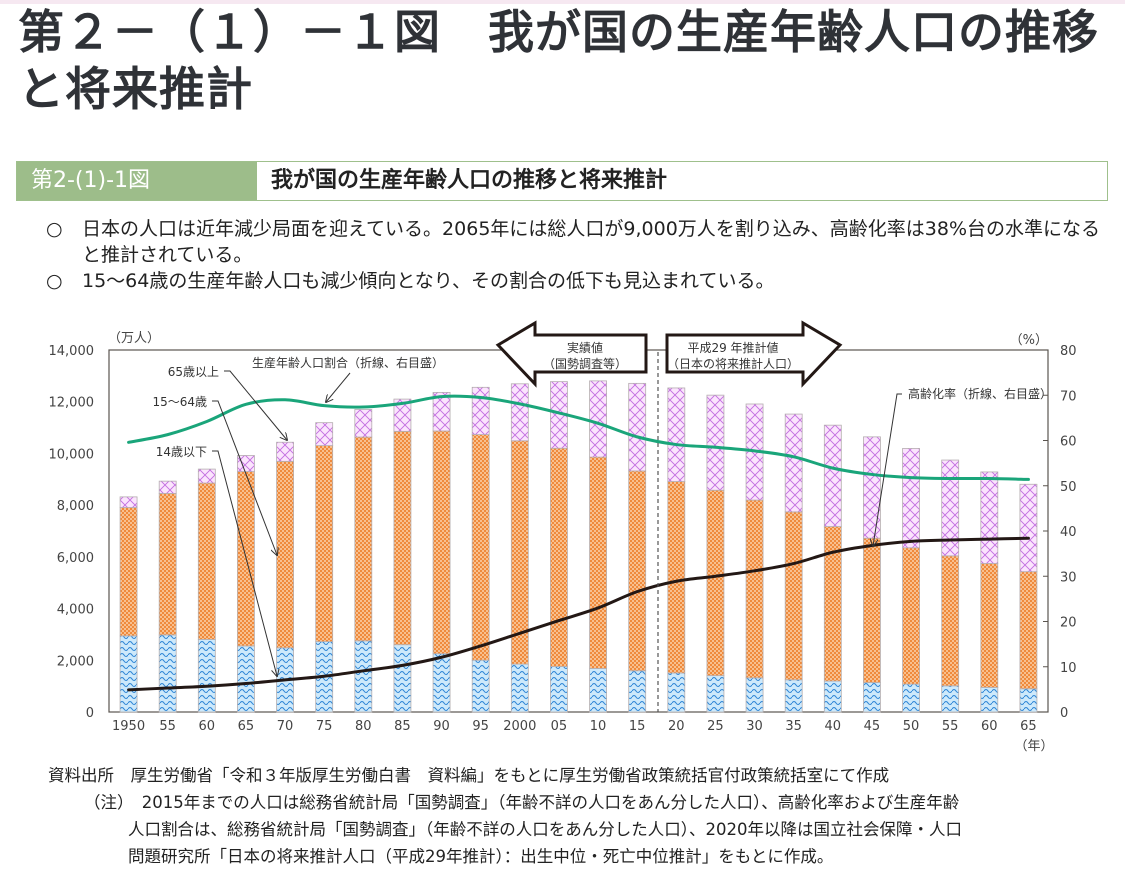 The height and width of the screenshot is (883, 1125). Describe the element at coordinates (480, 726) in the screenshot. I see `x-tick-label: 95` at that location.